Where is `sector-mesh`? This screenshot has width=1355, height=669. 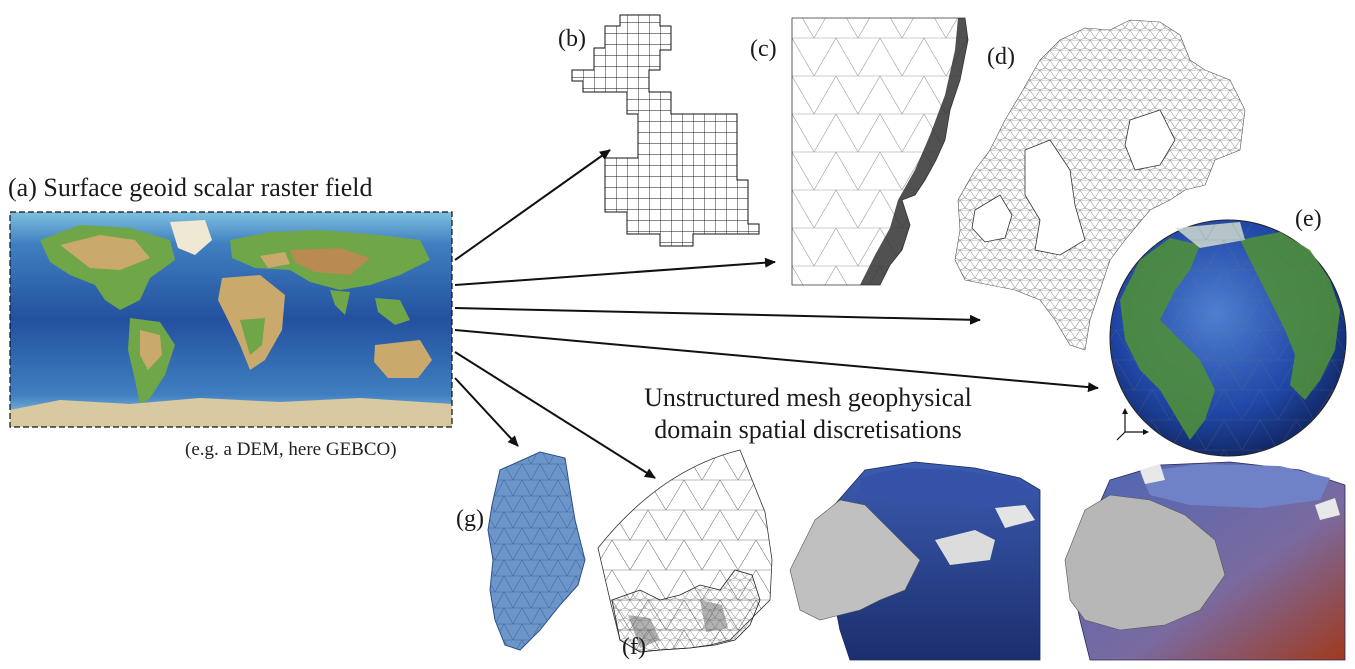
sector-mesh is located at coordinates (685, 551).